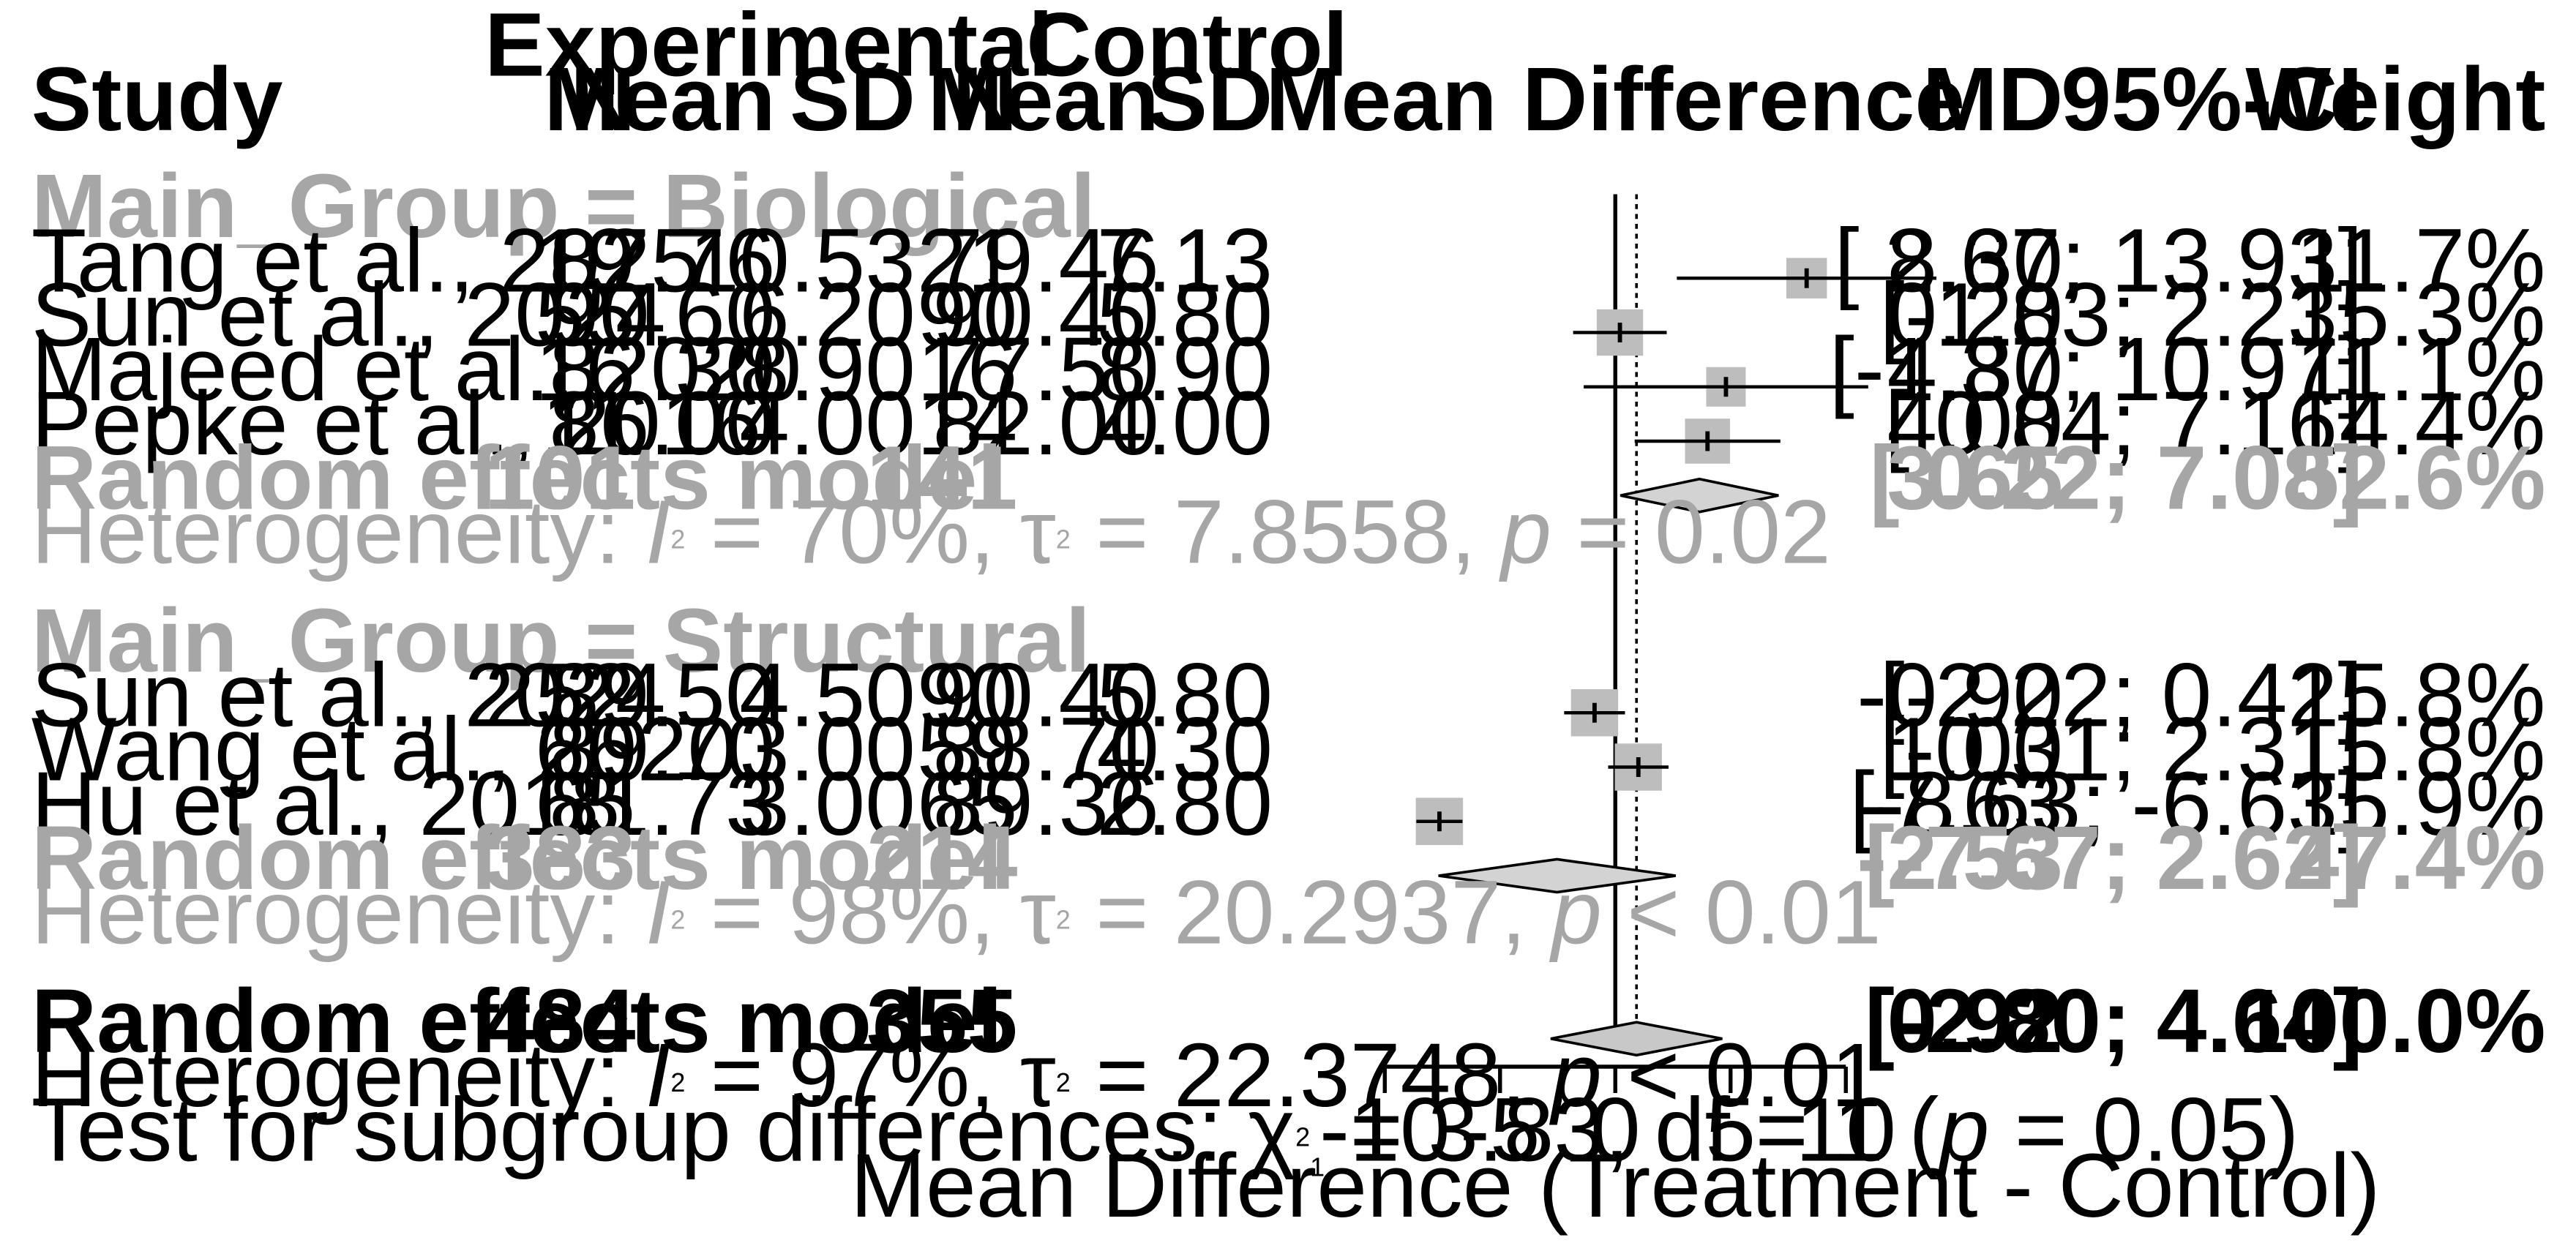  Describe the element at coordinates (827, 369) in the screenshot. I see `study-sd-experimental: 8.90` at that location.